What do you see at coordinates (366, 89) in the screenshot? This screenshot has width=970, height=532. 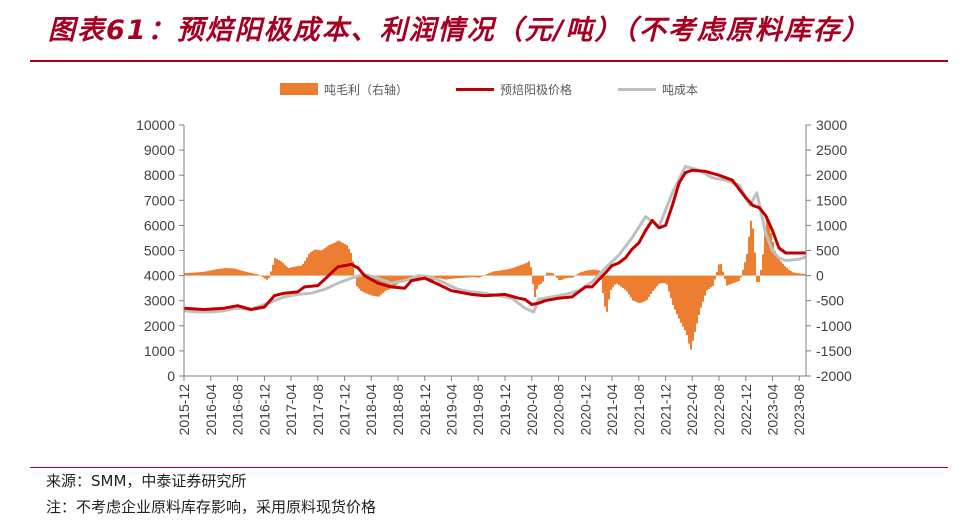 I see `legend-label-profit: 吨毛利（右轴）` at bounding box center [366, 89].